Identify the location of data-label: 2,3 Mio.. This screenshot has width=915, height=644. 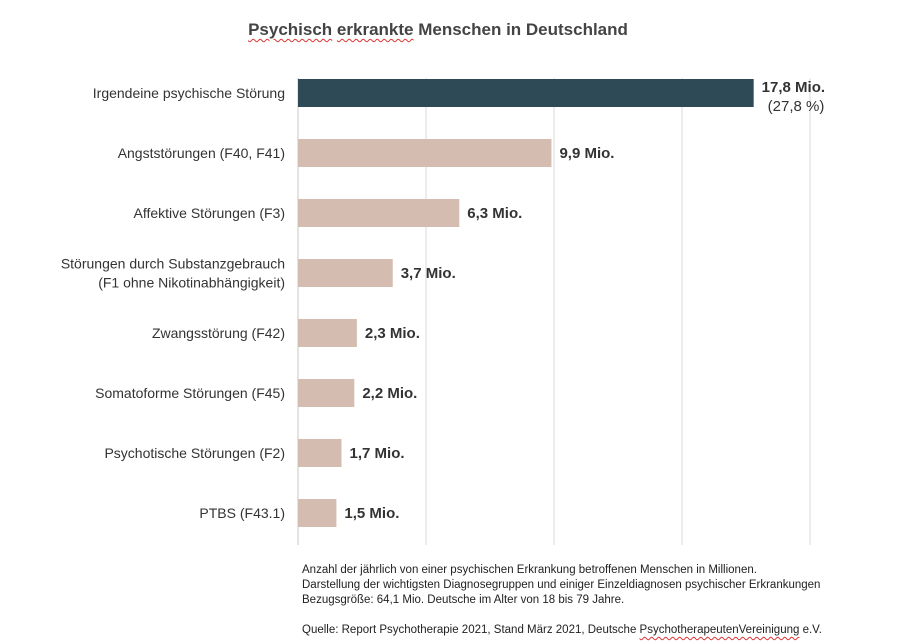
(392, 333).